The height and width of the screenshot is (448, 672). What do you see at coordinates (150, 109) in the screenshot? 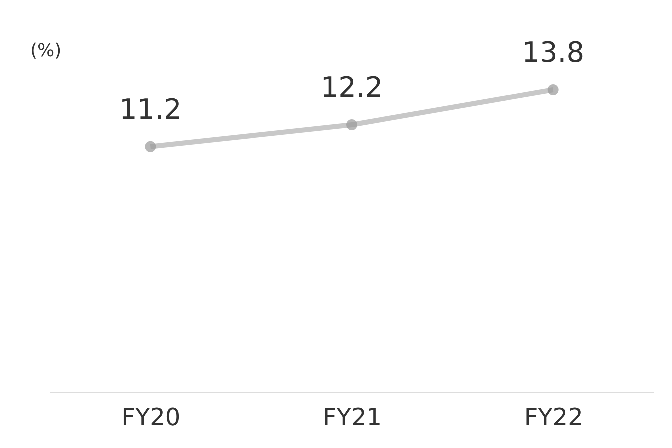
I see `data-label: 11.2` at bounding box center [150, 109].